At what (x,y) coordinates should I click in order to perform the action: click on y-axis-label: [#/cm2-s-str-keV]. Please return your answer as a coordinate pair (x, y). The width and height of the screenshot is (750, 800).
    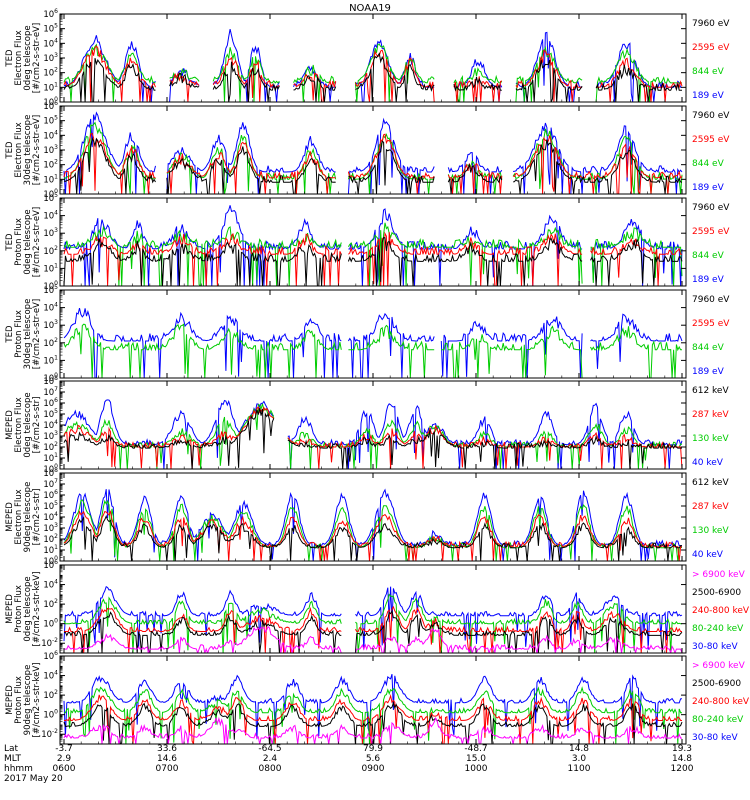
    Looking at the image, I should click on (37, 700).